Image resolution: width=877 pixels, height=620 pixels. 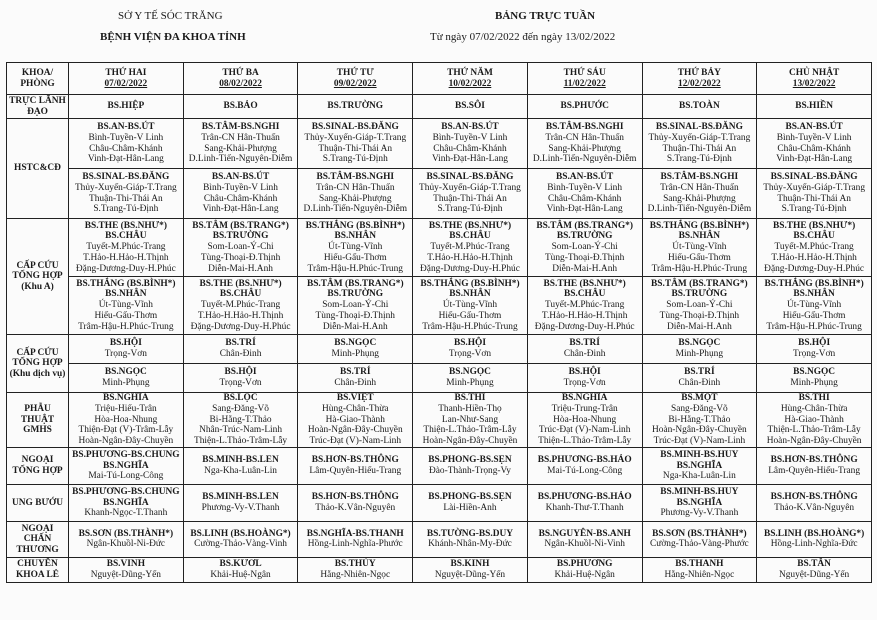 What do you see at coordinates (699, 476) in the screenshot?
I see `staff-names: Nga-Kha-Luân-Lin` at bounding box center [699, 476].